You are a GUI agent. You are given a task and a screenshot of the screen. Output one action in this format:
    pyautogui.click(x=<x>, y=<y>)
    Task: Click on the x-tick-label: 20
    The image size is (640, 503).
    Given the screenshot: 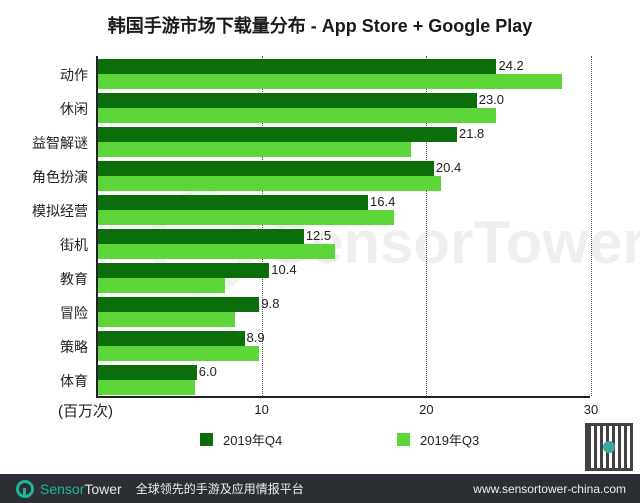 What is the action you would take?
    pyautogui.click(x=426, y=409)
    